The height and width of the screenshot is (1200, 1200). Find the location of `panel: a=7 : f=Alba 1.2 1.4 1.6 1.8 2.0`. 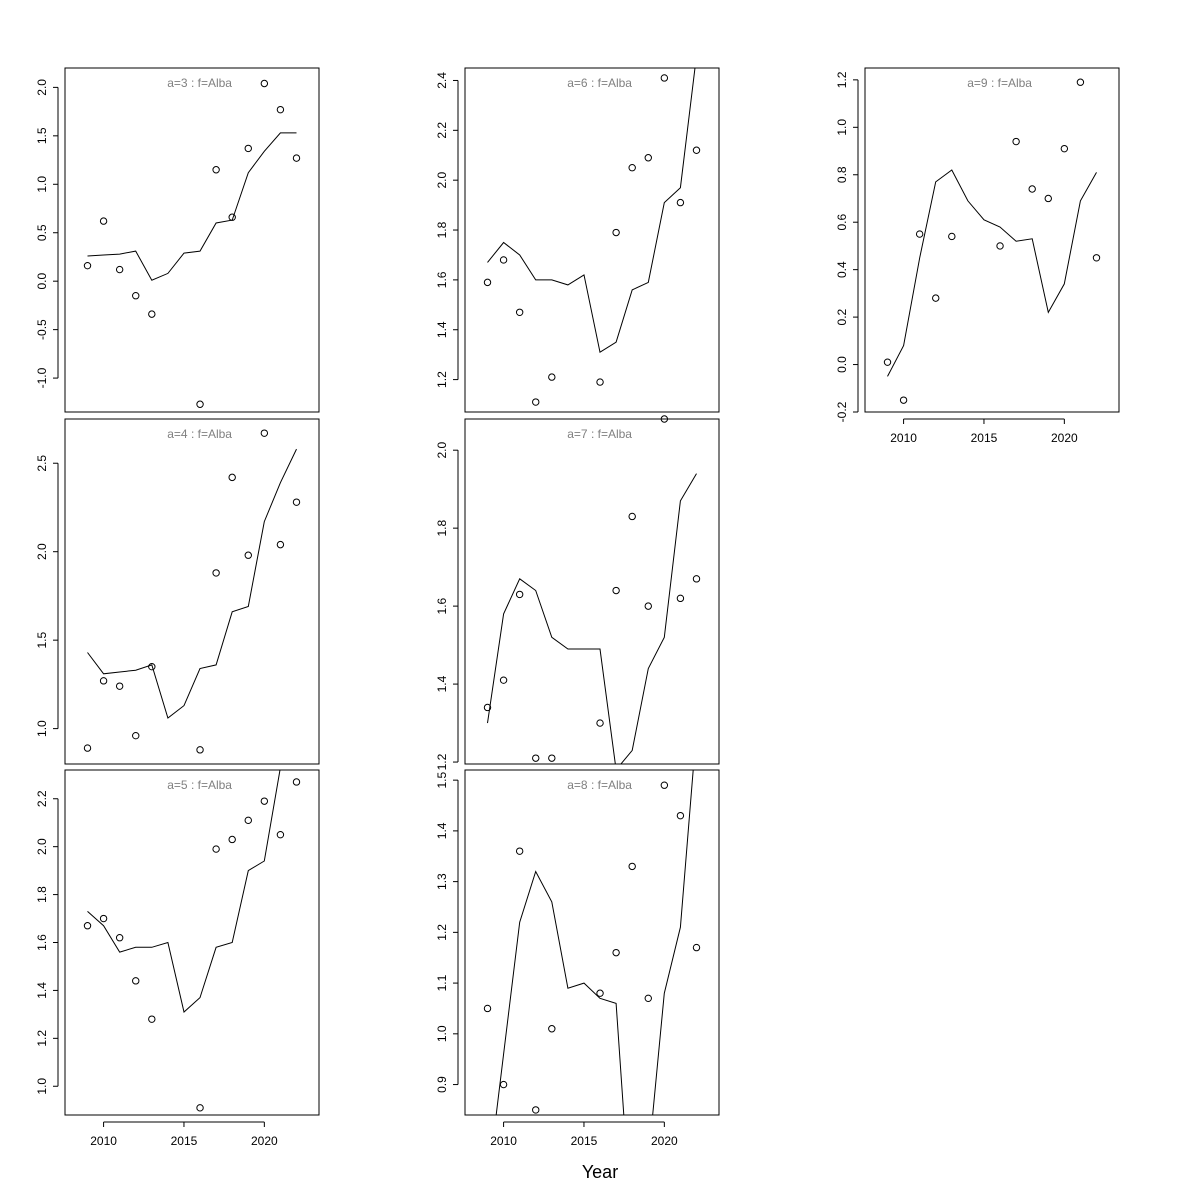

panel: a=7 : f=Alba 1.2 1.4 1.6 1.8 2.0 is located at coordinates (577, 592).